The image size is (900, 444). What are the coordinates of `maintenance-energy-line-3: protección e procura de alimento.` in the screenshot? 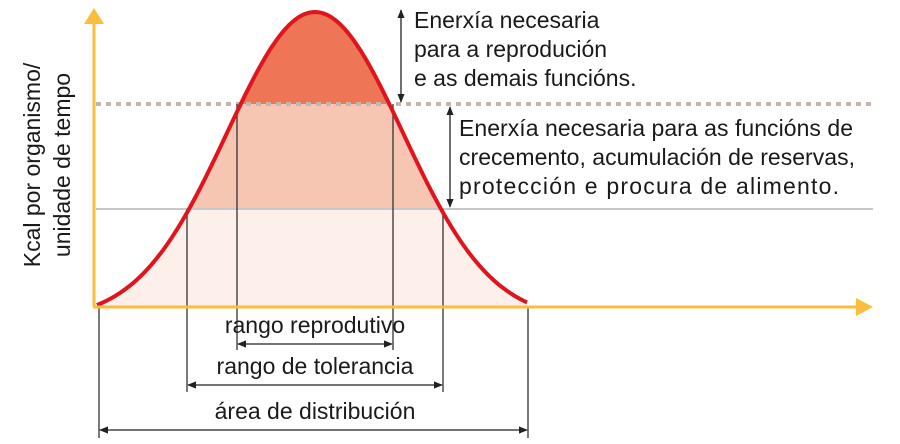 It's located at (649, 186).